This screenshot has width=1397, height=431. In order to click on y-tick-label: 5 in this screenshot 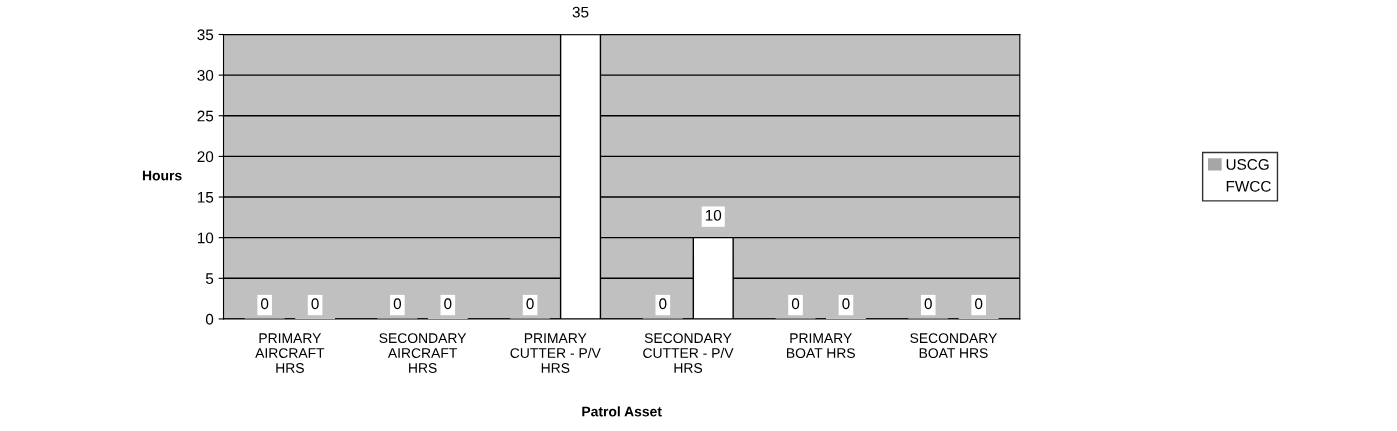, I will do `click(209, 278)`.